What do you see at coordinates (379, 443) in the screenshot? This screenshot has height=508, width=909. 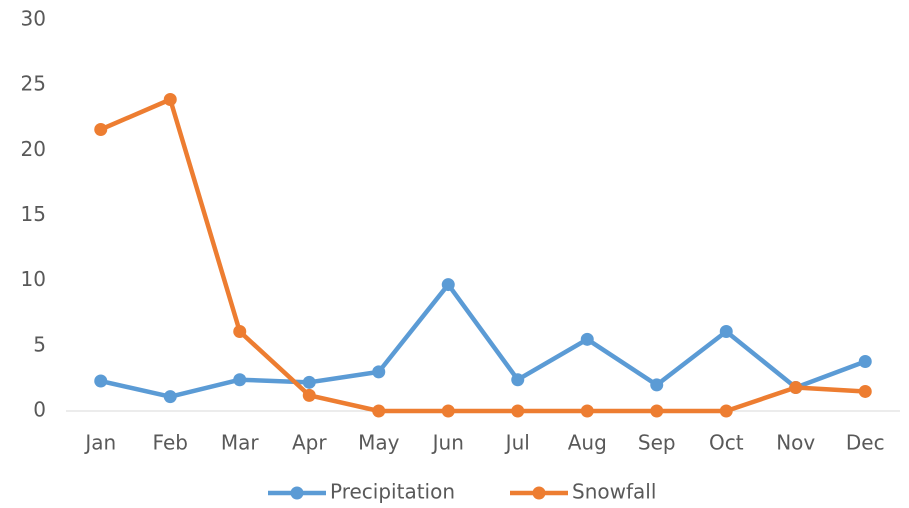 I see `x-tick-label: May` at bounding box center [379, 443].